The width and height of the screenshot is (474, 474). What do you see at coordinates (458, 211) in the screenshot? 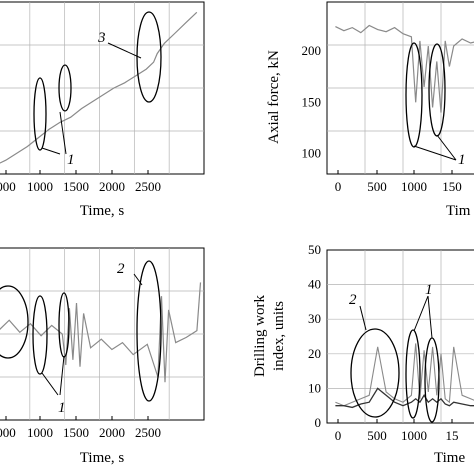
I see `panel-2-x-axis-label: Tim` at bounding box center [458, 211].